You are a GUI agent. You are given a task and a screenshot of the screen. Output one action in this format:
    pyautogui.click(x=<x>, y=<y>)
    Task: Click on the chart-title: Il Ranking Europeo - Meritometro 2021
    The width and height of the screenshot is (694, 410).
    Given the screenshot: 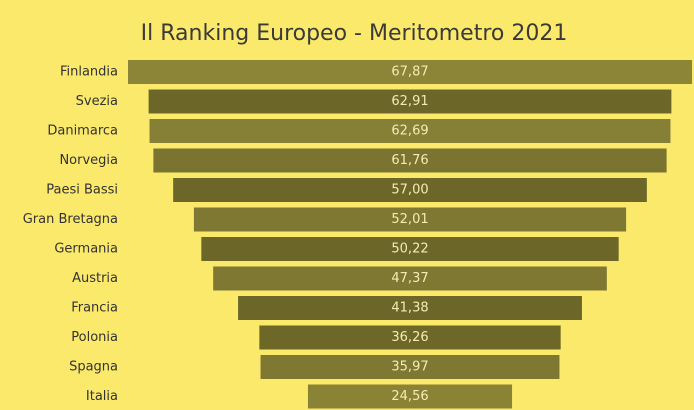 What is the action you would take?
    pyautogui.click(x=354, y=33)
    